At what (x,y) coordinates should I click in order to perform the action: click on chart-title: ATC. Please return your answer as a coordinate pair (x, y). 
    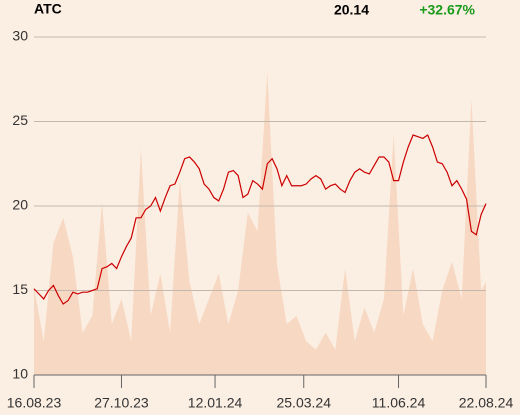
    Looking at the image, I should click on (48, 9).